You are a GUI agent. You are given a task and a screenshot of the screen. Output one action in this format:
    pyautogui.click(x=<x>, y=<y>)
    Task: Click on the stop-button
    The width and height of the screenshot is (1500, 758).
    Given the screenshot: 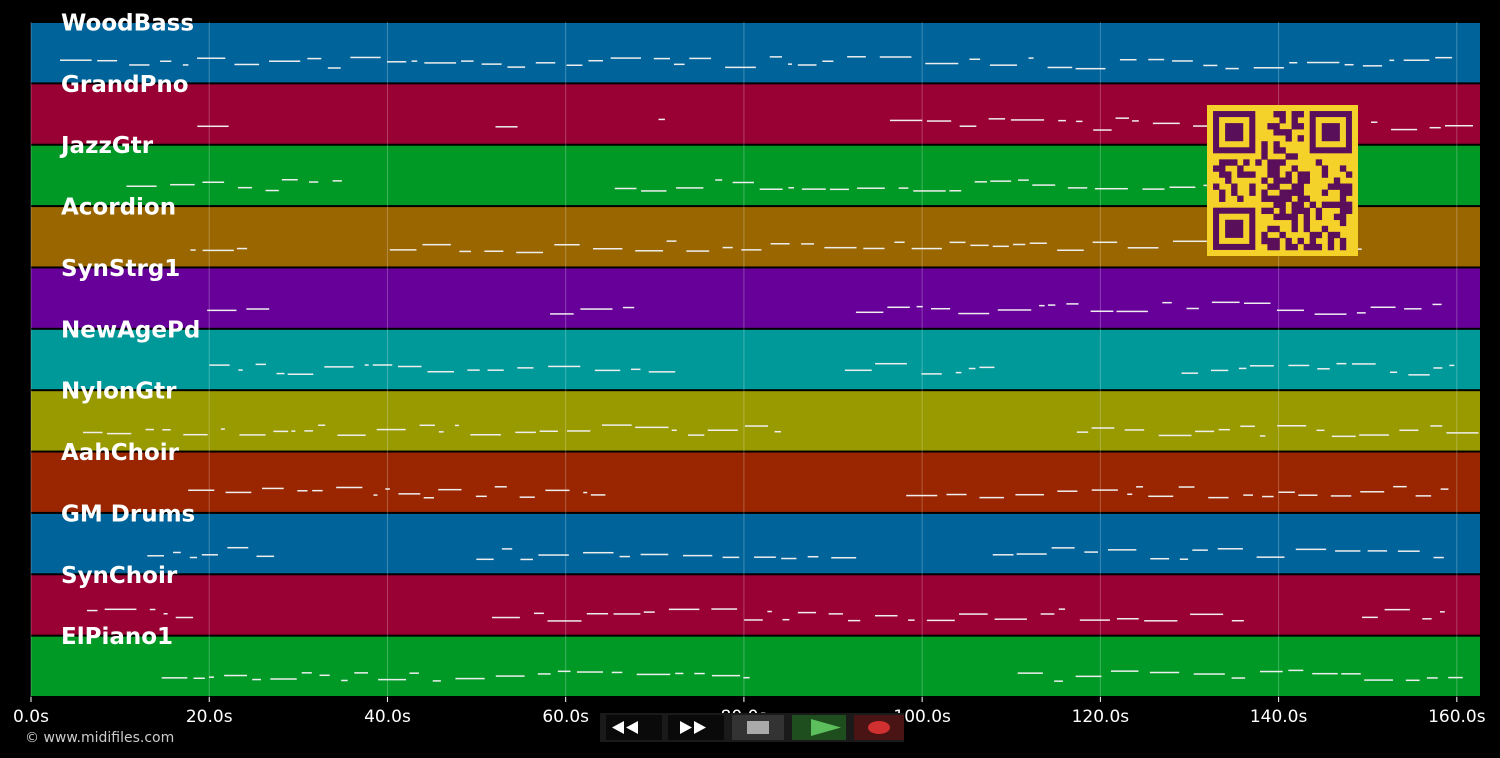 What is the action you would take?
    pyautogui.click(x=758, y=727)
    